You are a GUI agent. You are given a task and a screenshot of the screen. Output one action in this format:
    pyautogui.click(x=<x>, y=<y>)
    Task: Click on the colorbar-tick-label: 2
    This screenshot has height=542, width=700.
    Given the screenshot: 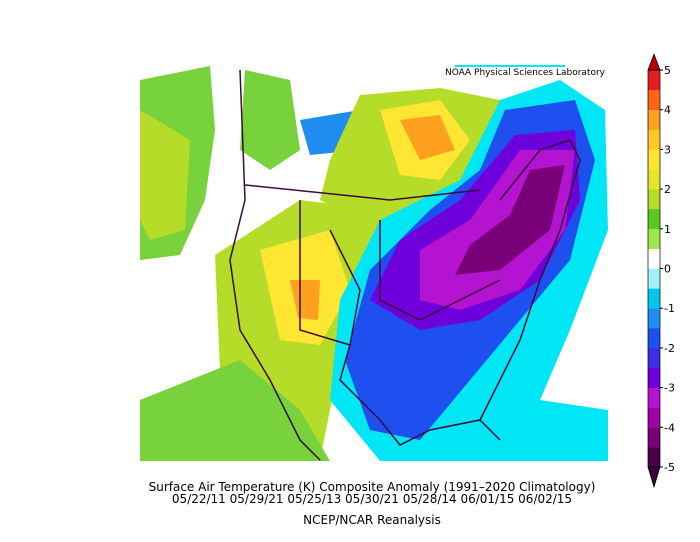 What is the action you would take?
    pyautogui.click(x=667, y=189)
    